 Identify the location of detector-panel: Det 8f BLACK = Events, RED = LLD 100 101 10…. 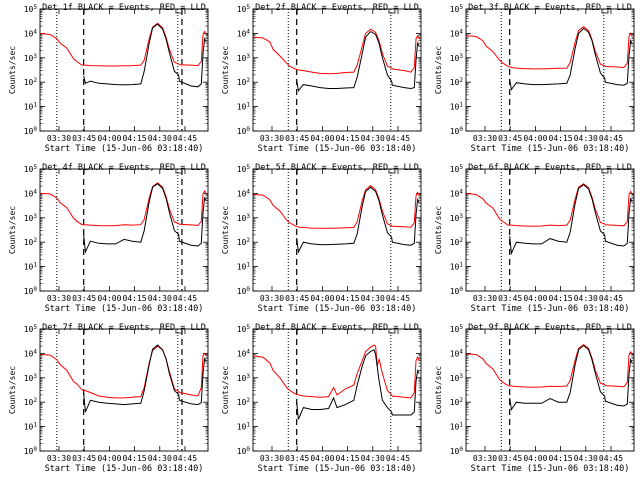
(321, 398).